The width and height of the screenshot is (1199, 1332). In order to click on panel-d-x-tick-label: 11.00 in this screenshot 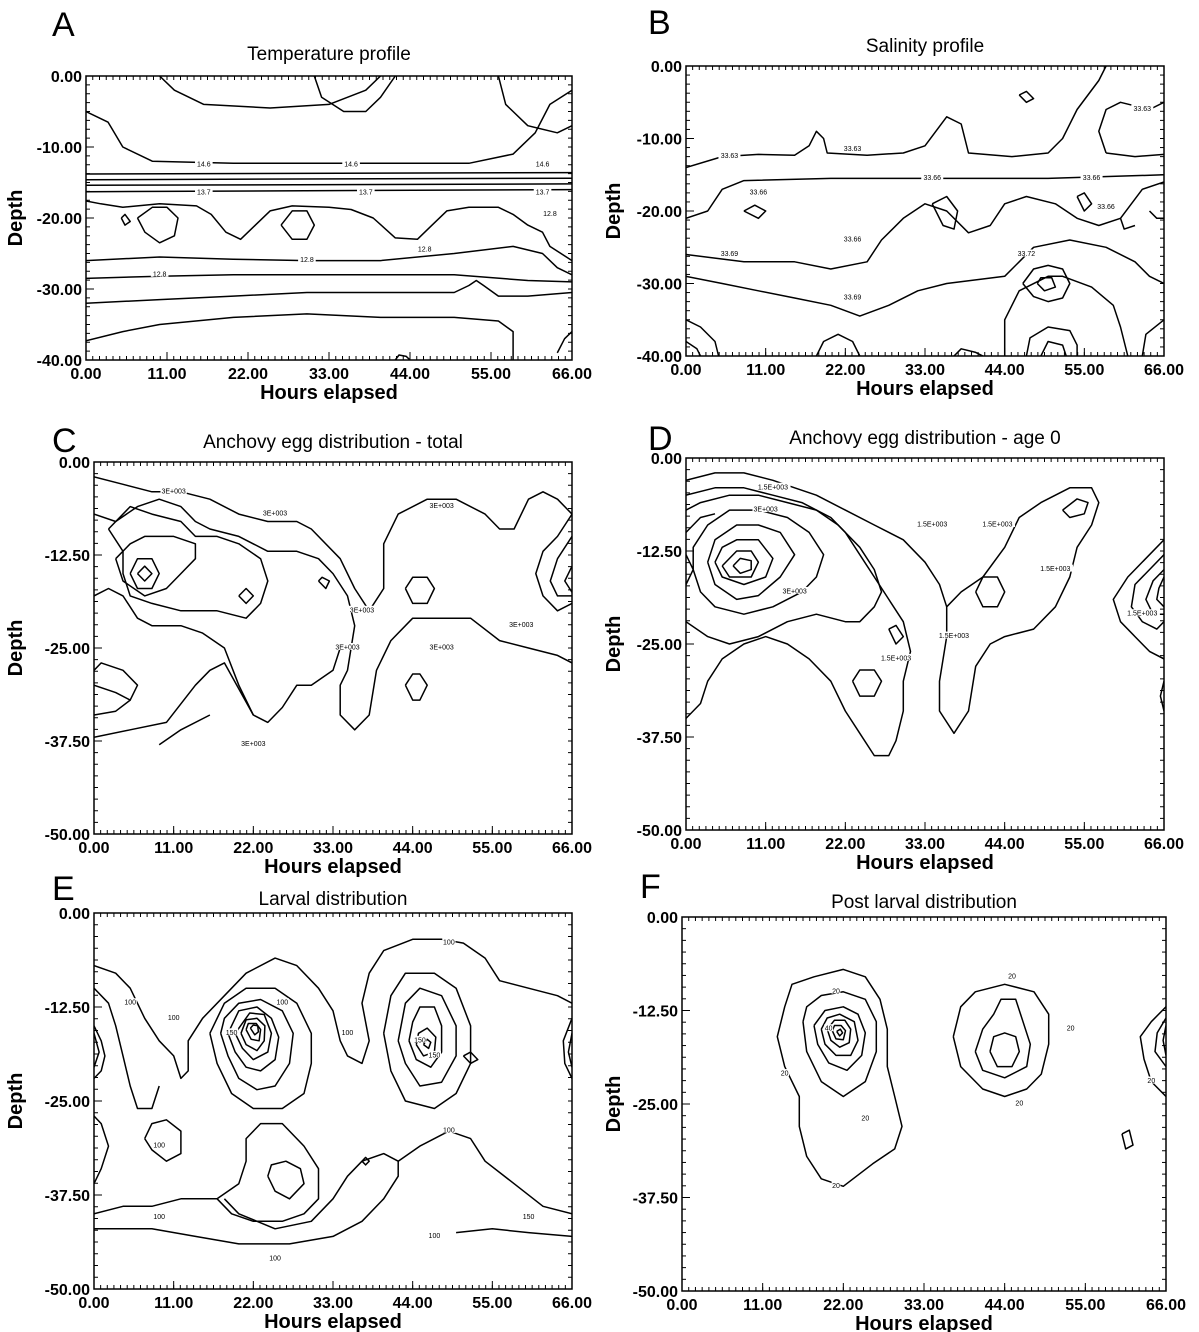, I will do `click(765, 844)`.